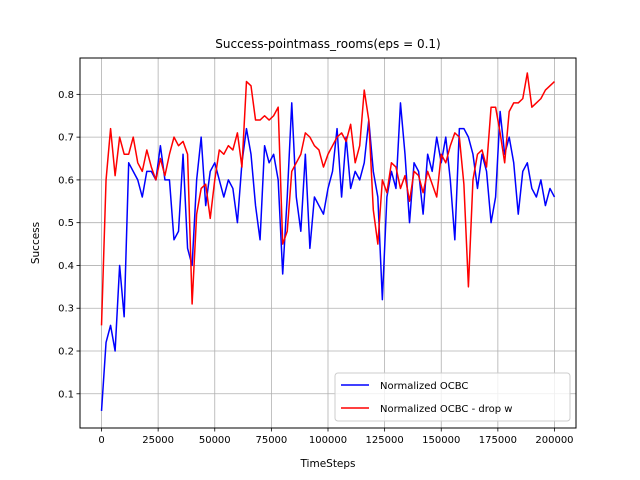 The width and height of the screenshot is (640, 480). What do you see at coordinates (328, 440) in the screenshot?
I see `x-tick-label: 100000` at bounding box center [328, 440].